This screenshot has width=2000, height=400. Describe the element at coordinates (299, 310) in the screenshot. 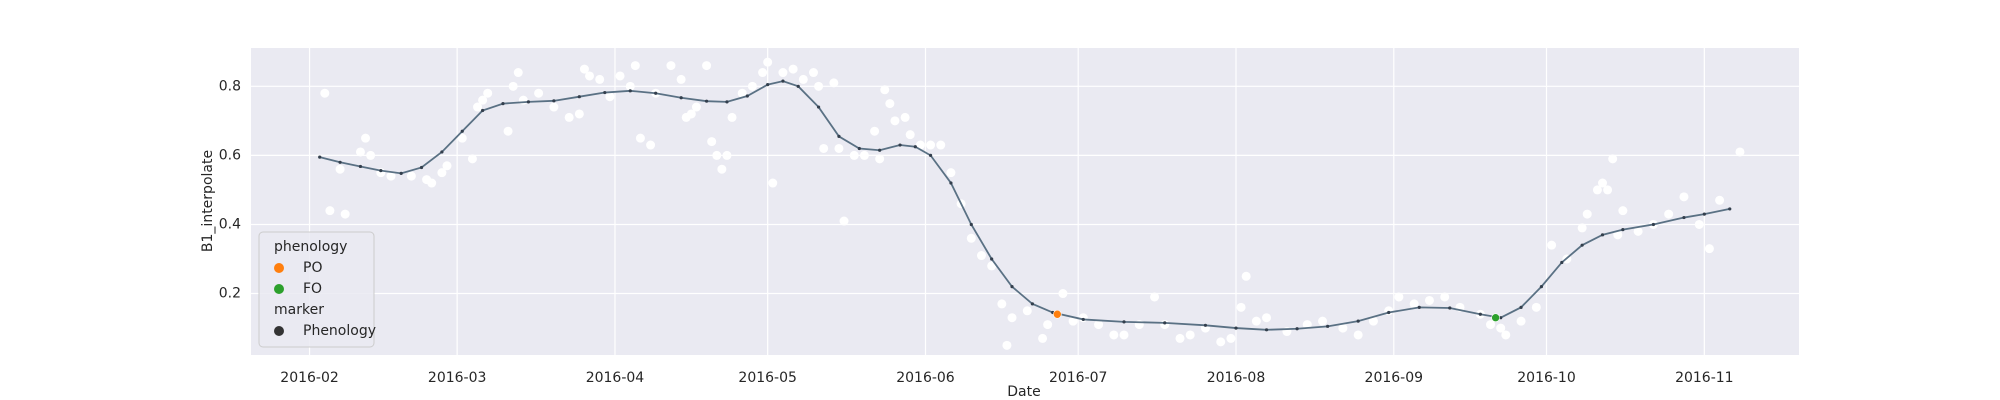

I see `legend-title: marker` at that location.